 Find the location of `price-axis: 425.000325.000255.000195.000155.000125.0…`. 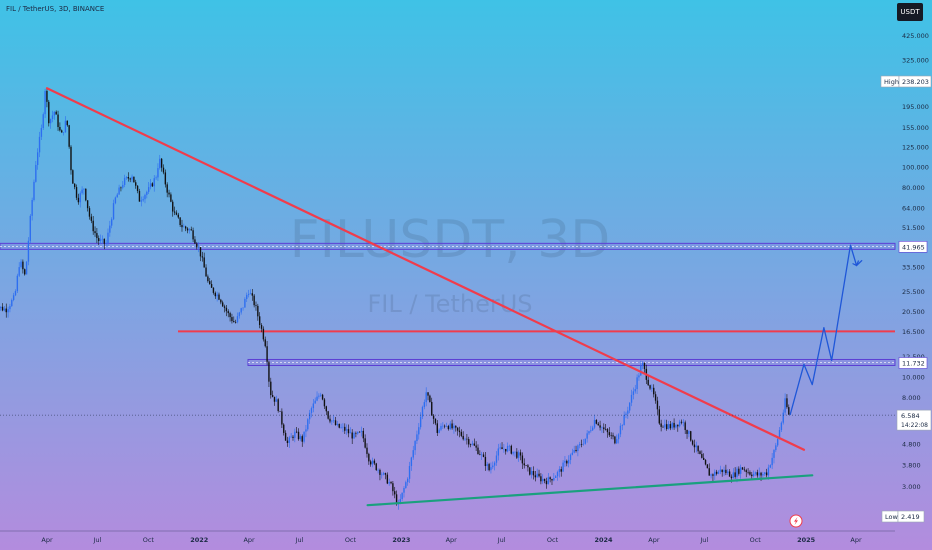

price-axis: 425.000325.000255.000195.000155.000125.0… is located at coordinates (915, 261).